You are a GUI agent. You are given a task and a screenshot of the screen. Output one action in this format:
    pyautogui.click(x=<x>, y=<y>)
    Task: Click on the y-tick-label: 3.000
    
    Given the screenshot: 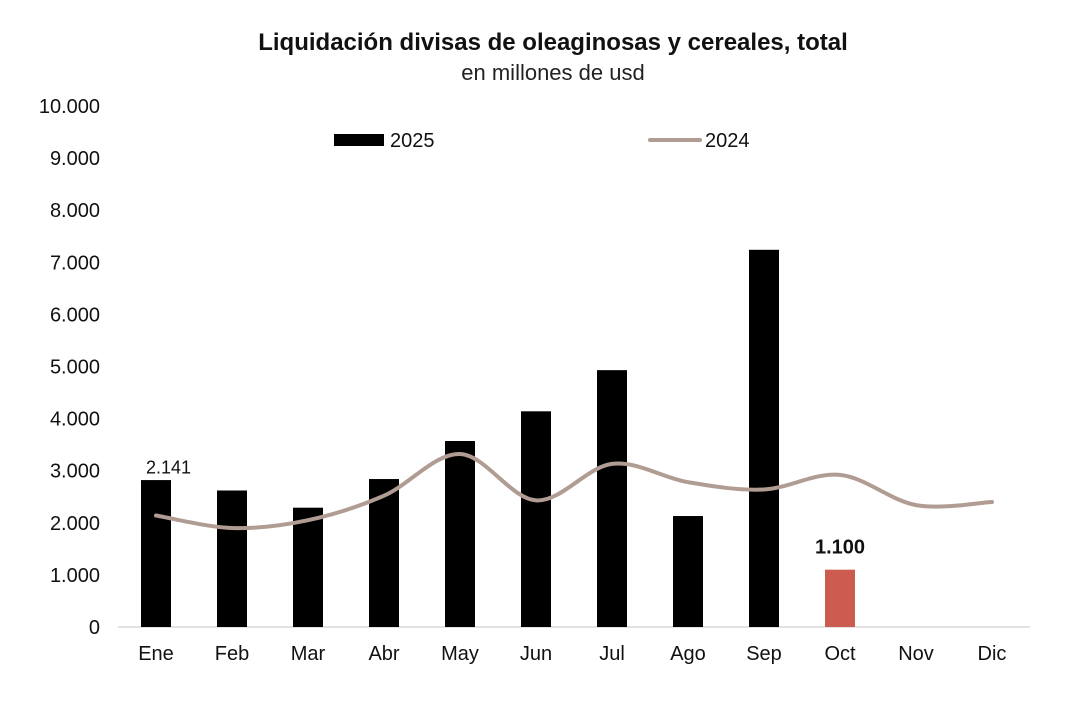 What is the action you would take?
    pyautogui.click(x=75, y=472)
    